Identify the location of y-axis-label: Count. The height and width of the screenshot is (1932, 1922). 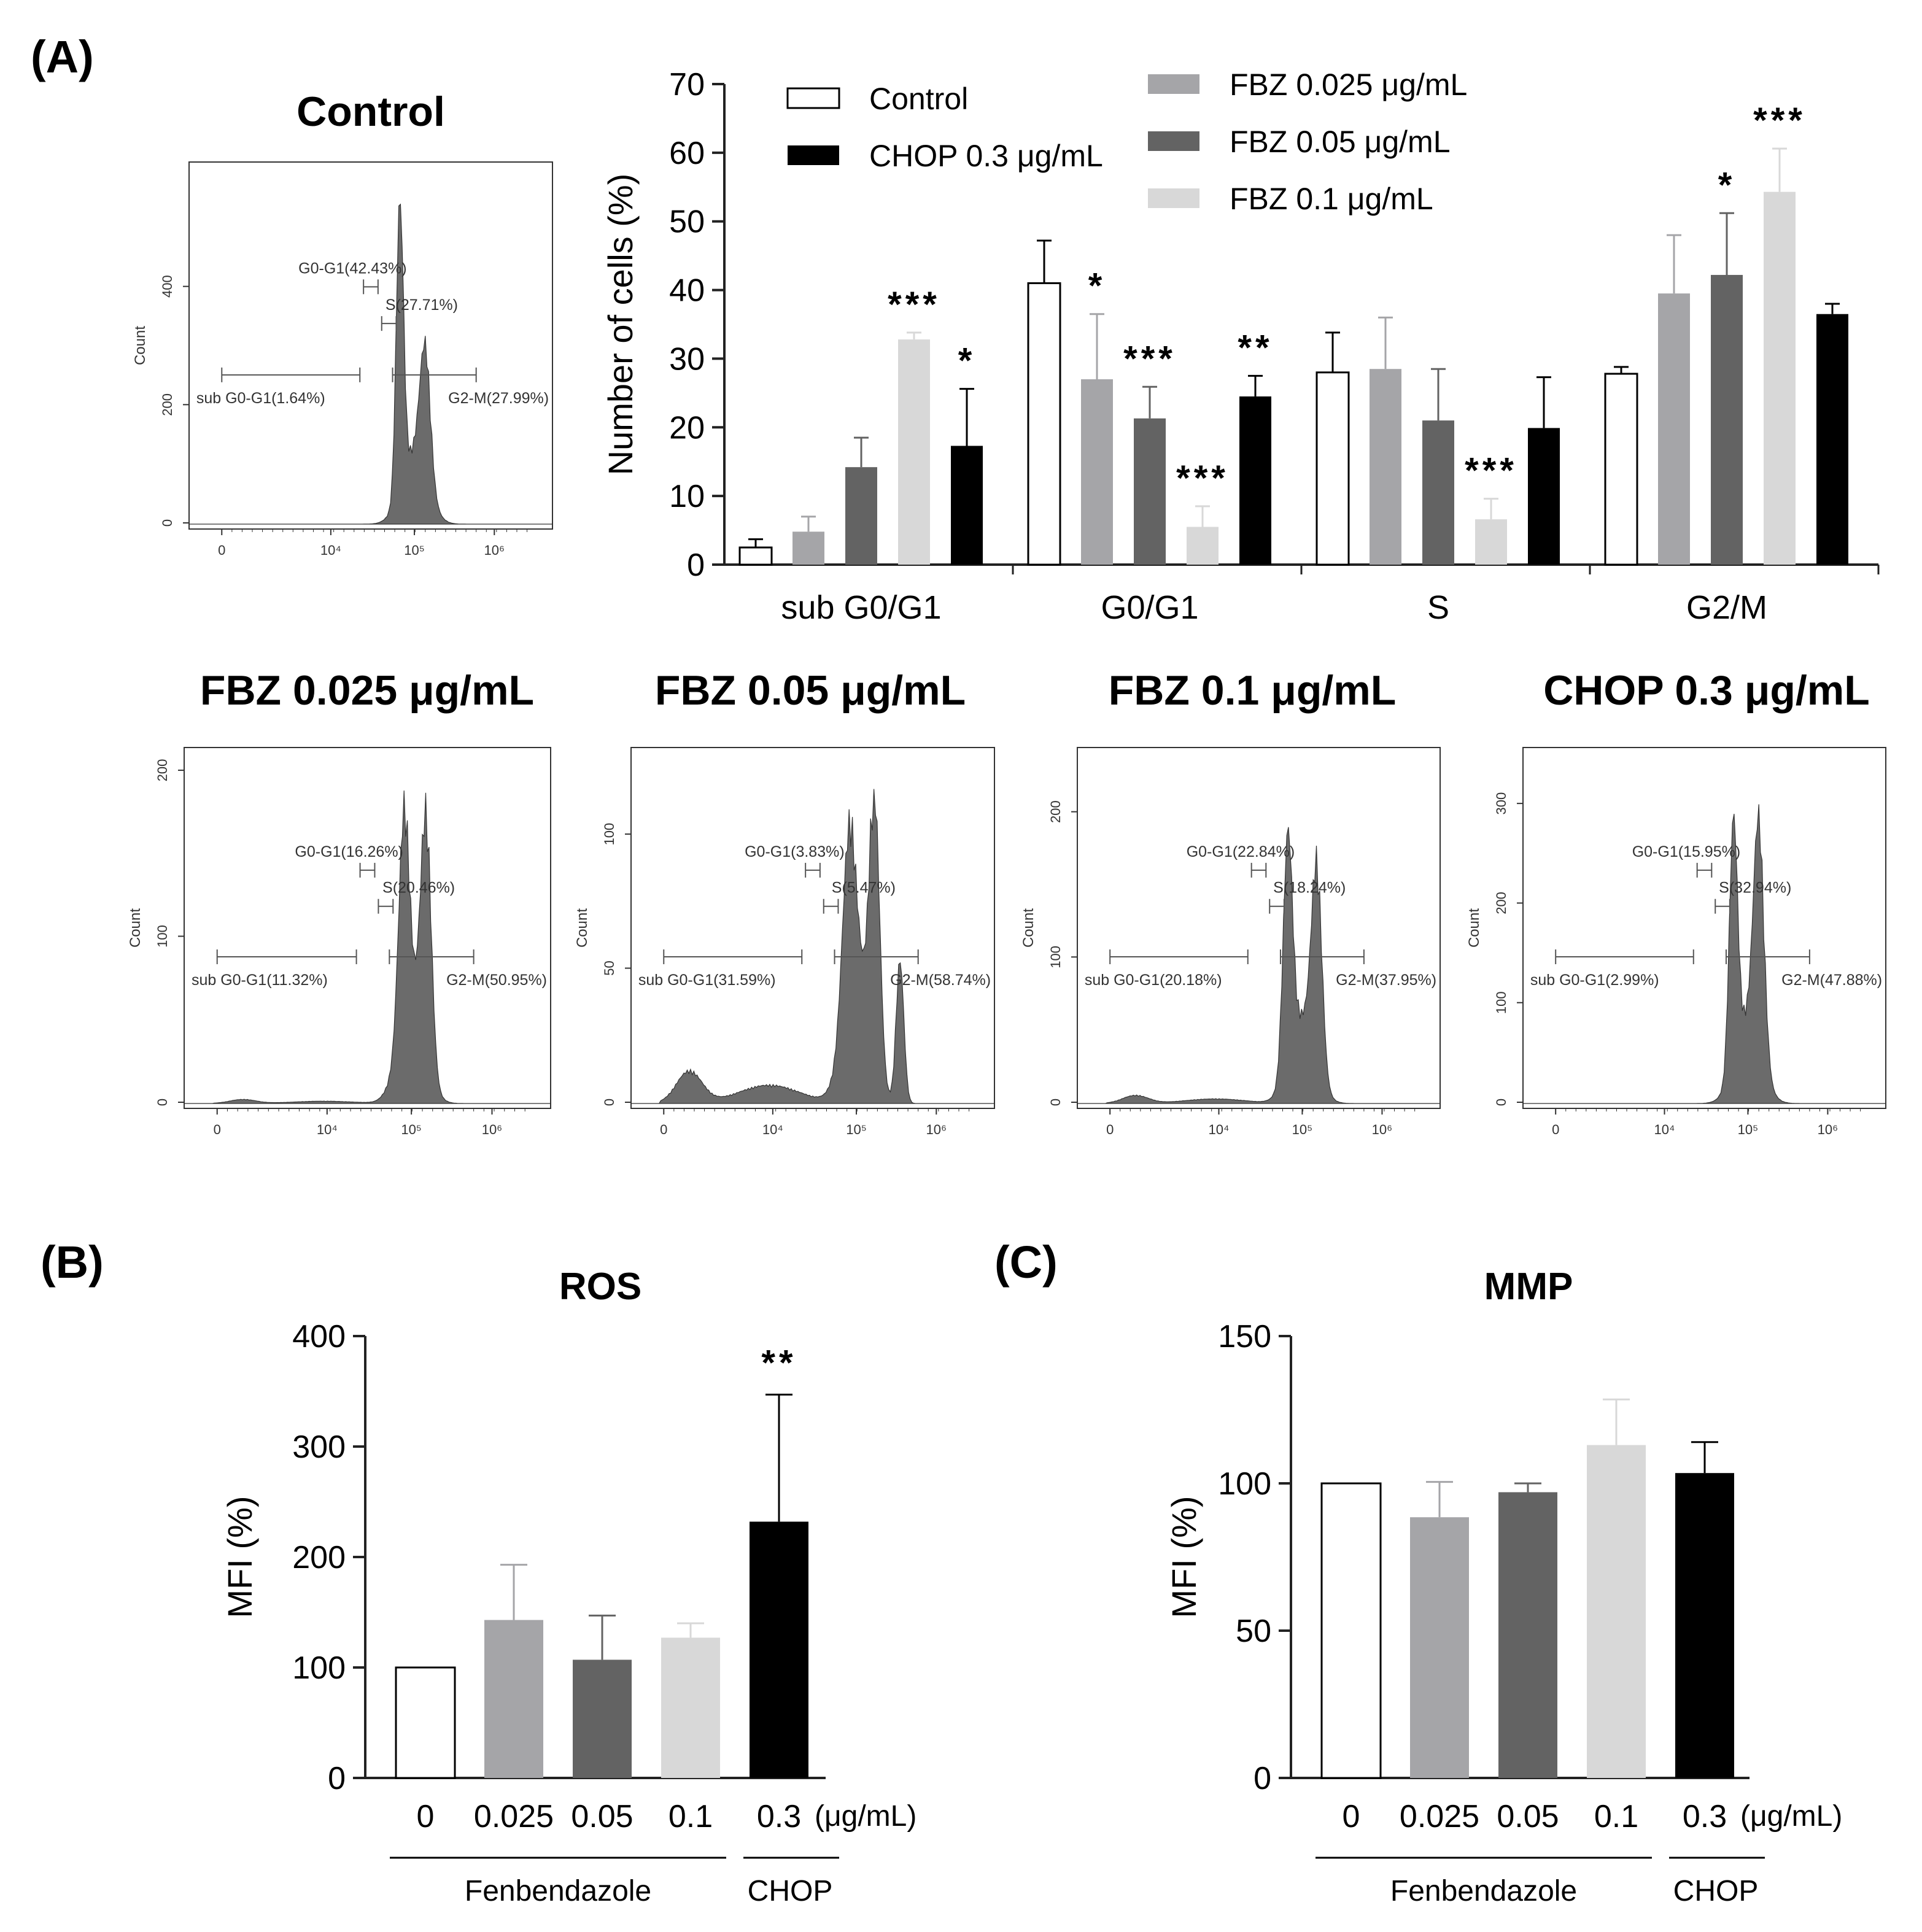
(1474, 928).